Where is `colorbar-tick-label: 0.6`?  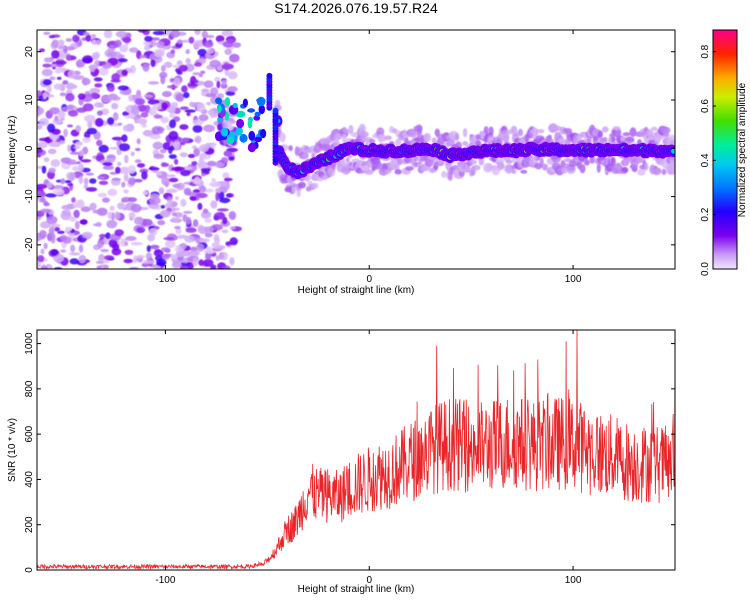
colorbar-tick-label: 0.6 is located at coordinates (705, 106).